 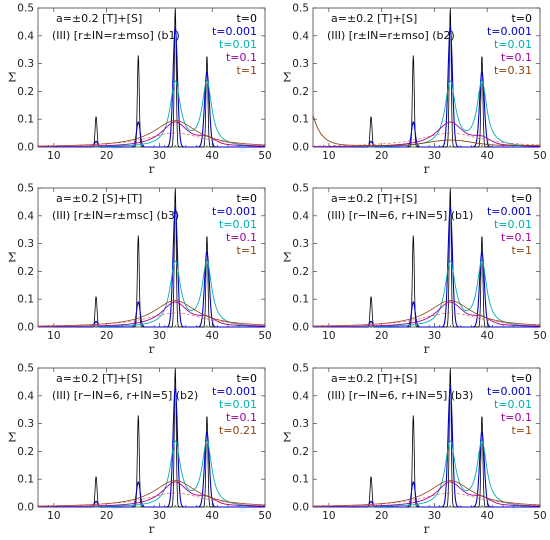 I want to click on series-tfinal-line, so click(x=426, y=130).